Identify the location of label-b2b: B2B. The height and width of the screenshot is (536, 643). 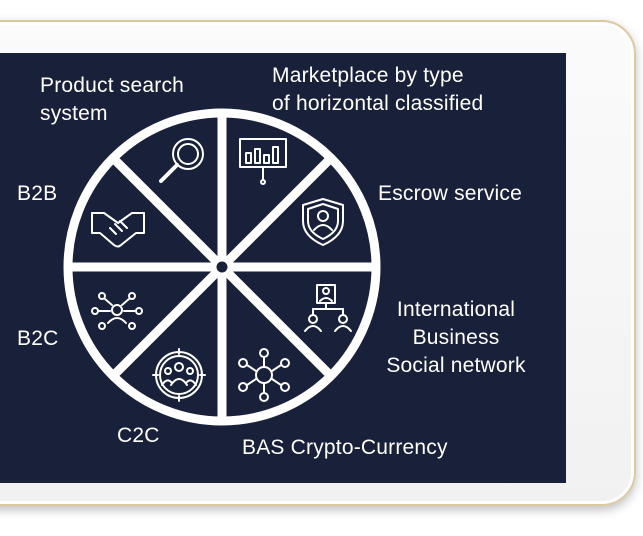
(37, 193).